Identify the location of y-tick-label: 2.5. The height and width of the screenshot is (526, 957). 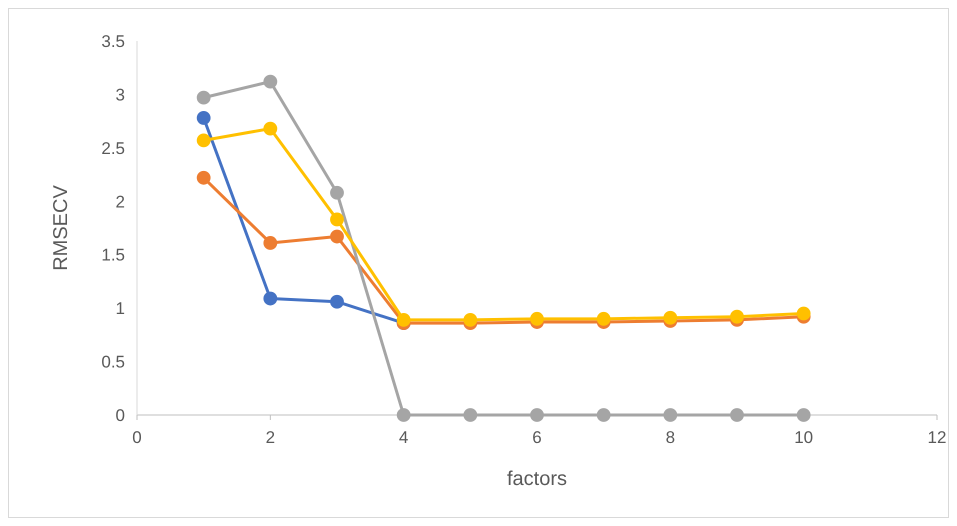
(113, 148).